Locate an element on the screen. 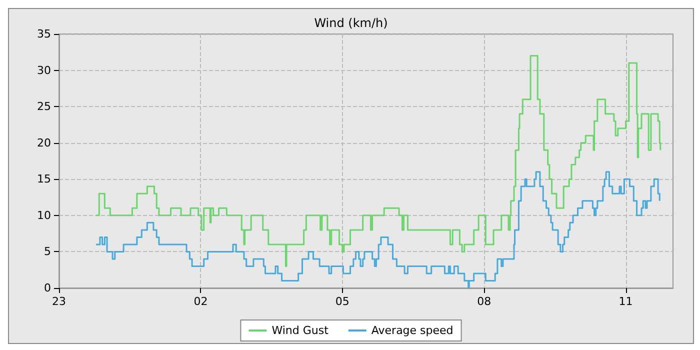 This screenshot has width=700, height=350. x-tick-label: 02 is located at coordinates (201, 301).